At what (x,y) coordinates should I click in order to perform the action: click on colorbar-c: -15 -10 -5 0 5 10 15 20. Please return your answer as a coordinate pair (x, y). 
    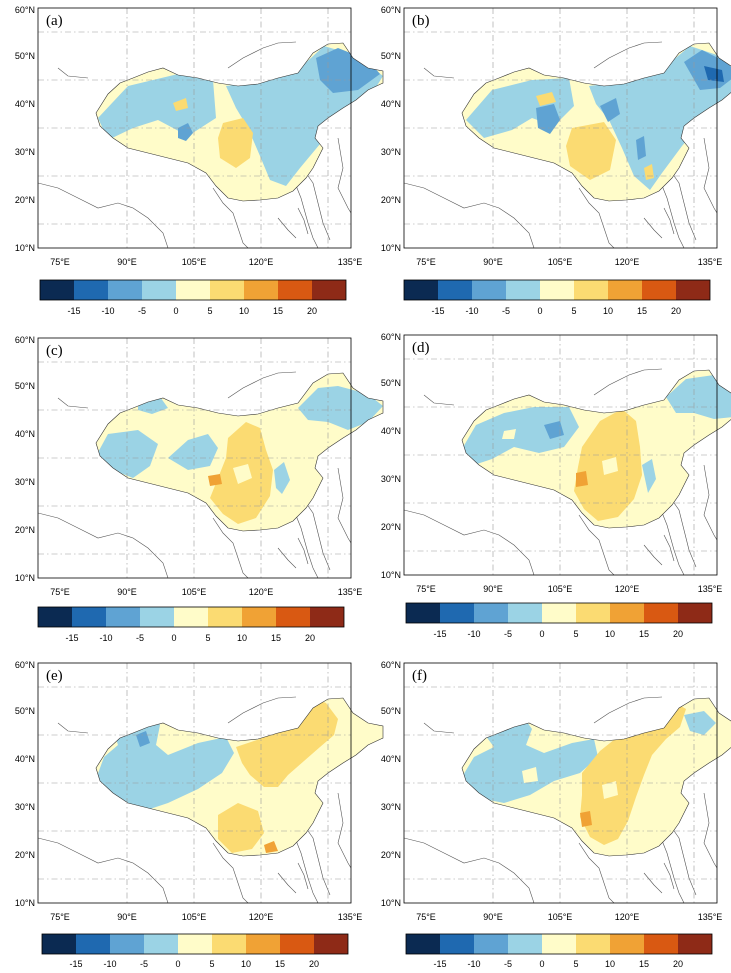
    Looking at the image, I should click on (191, 624).